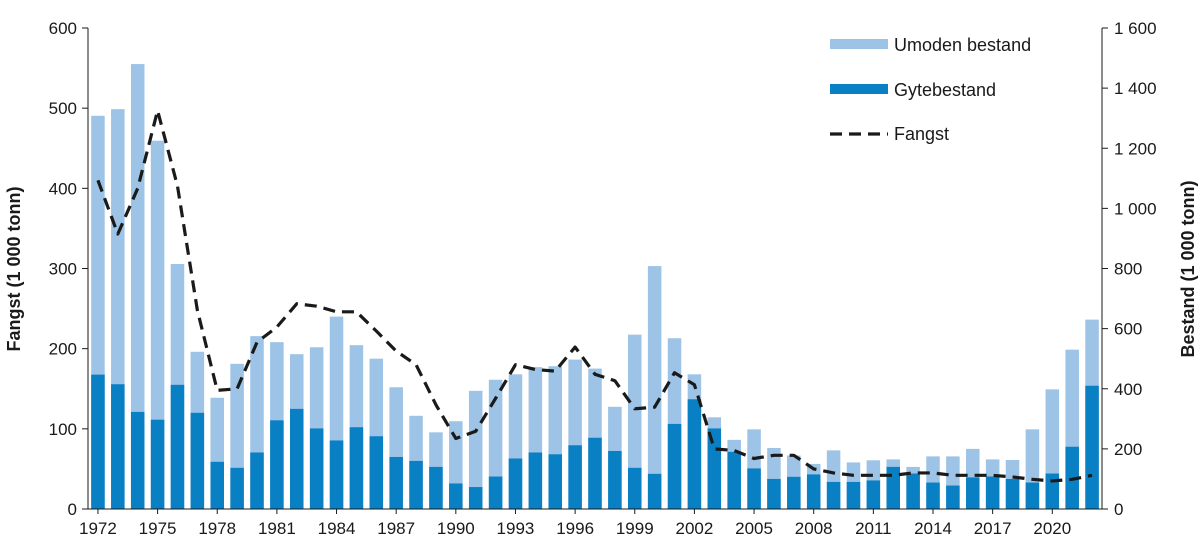 The width and height of the screenshot is (1200, 558). What do you see at coordinates (1052, 491) in the screenshot?
I see `bar-gyte-2020` at bounding box center [1052, 491].